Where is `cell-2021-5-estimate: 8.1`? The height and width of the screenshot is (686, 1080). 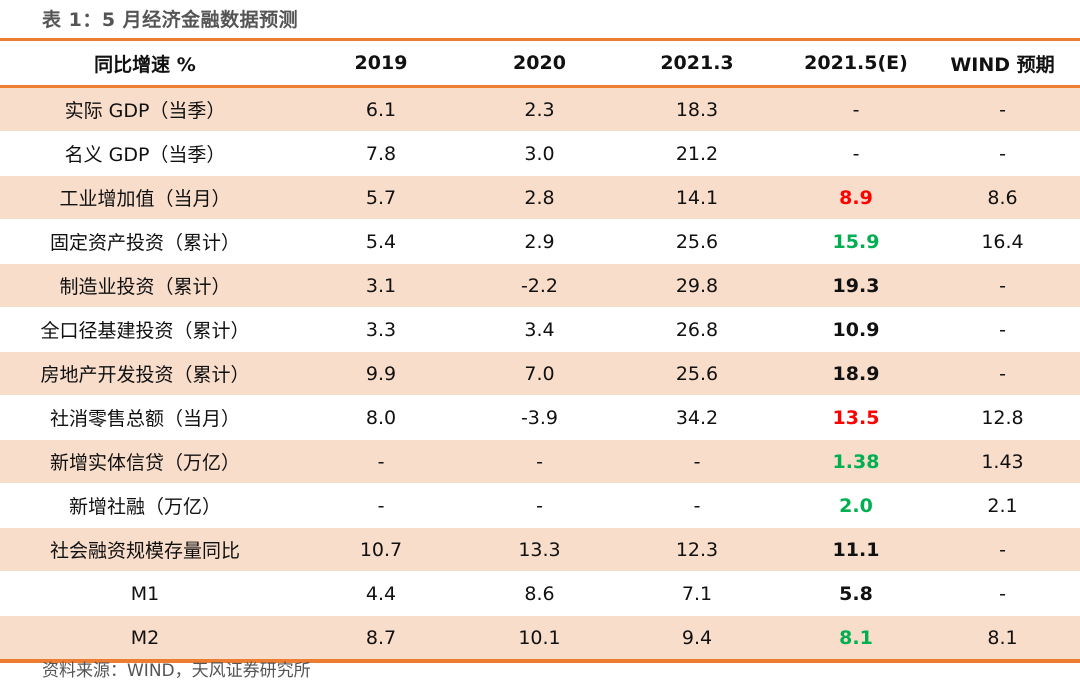 cell-2021-5-estimate: 8.1 is located at coordinates (856, 637).